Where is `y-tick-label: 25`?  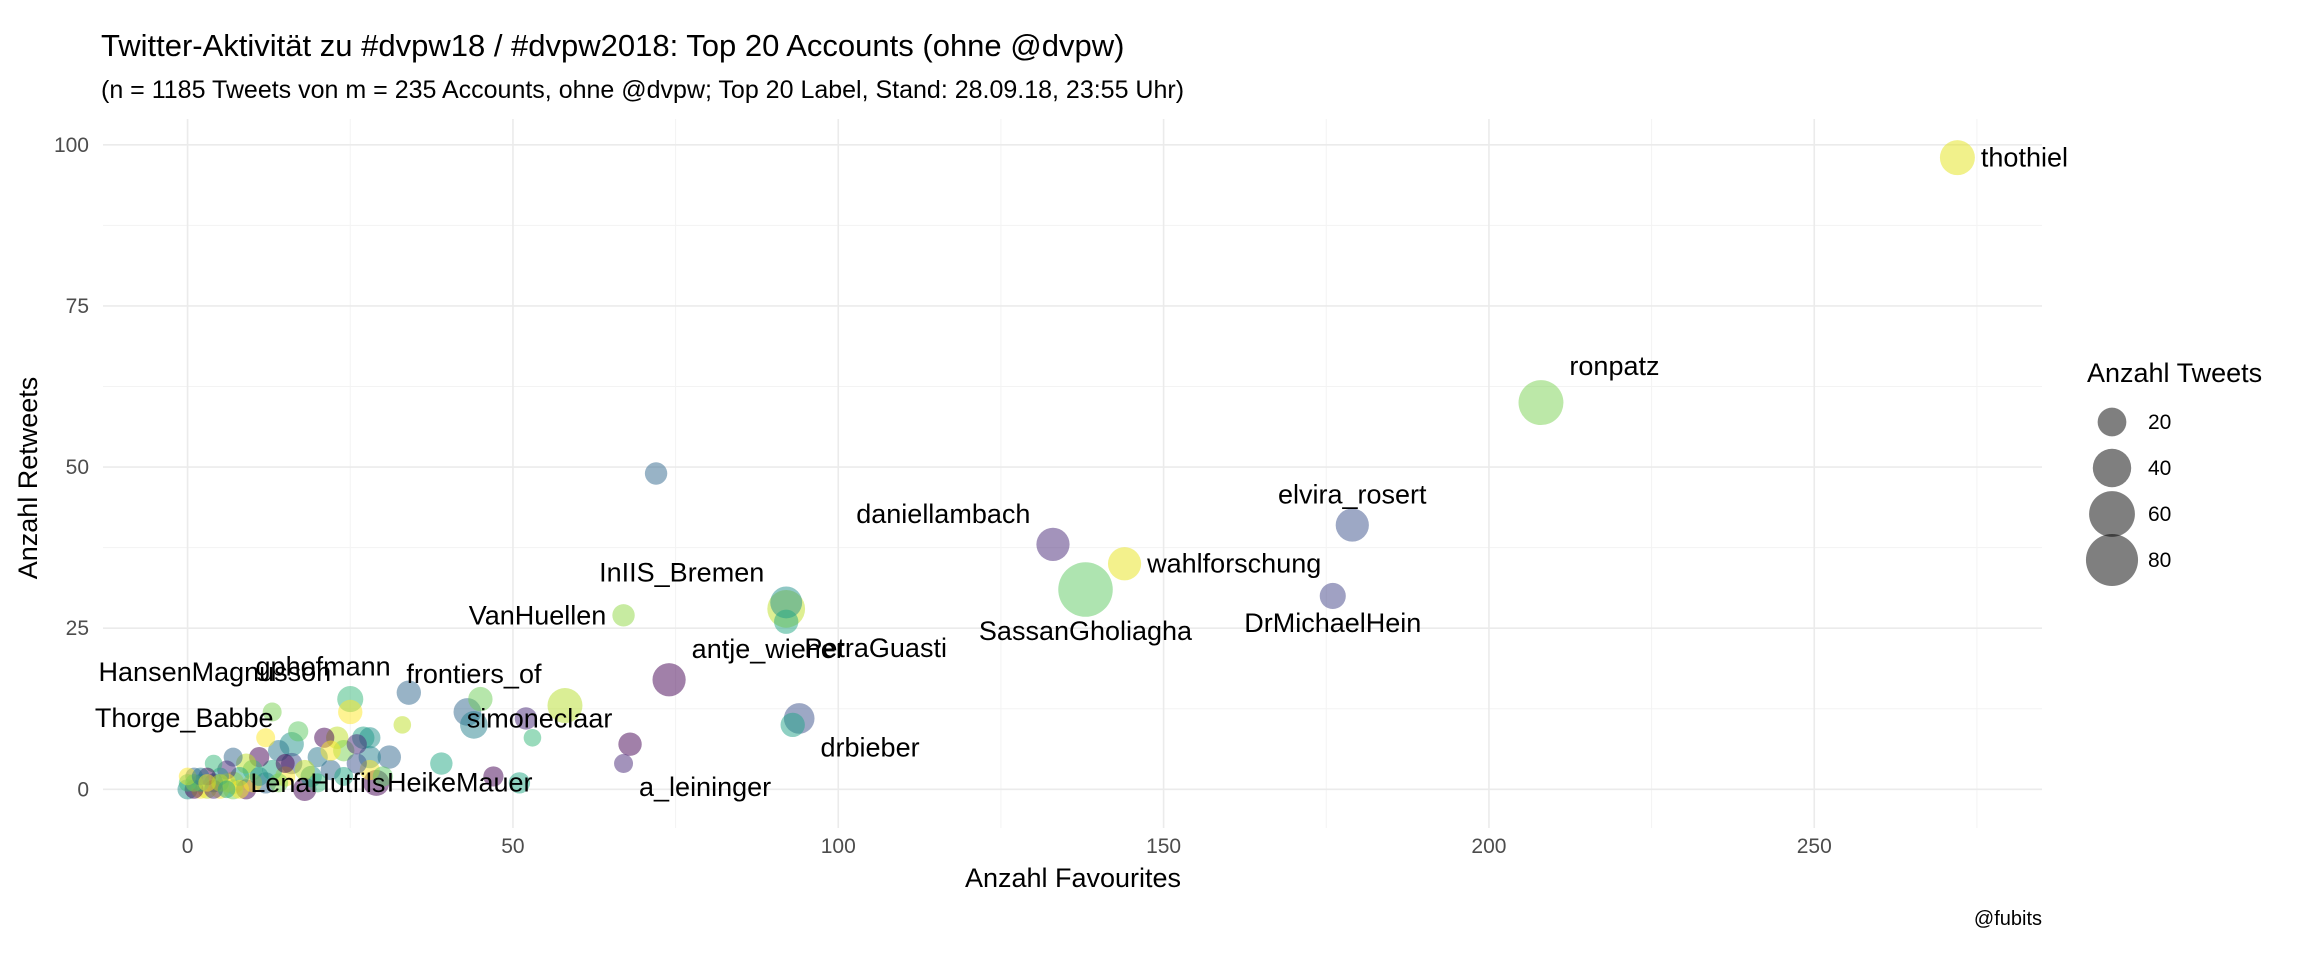
y-tick-label: 25 is located at coordinates (77, 628).